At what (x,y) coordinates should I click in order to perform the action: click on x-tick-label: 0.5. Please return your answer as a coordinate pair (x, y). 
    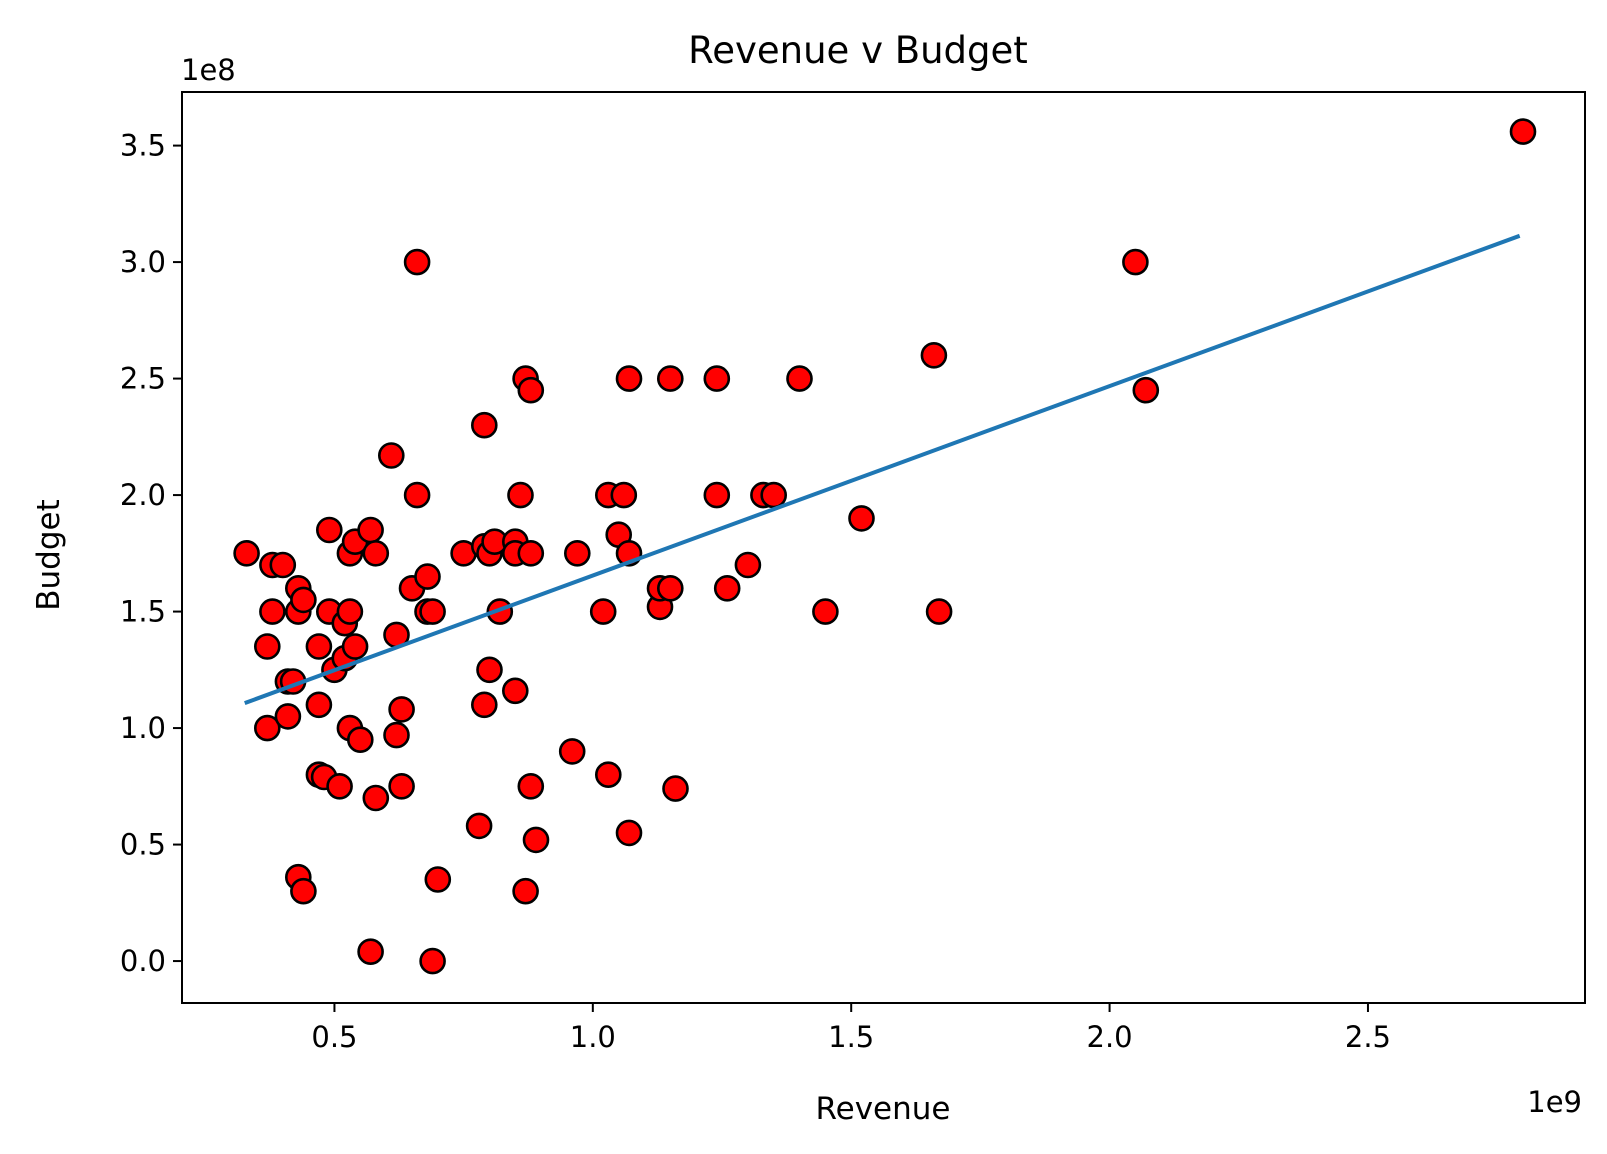
    Looking at the image, I should click on (334, 1037).